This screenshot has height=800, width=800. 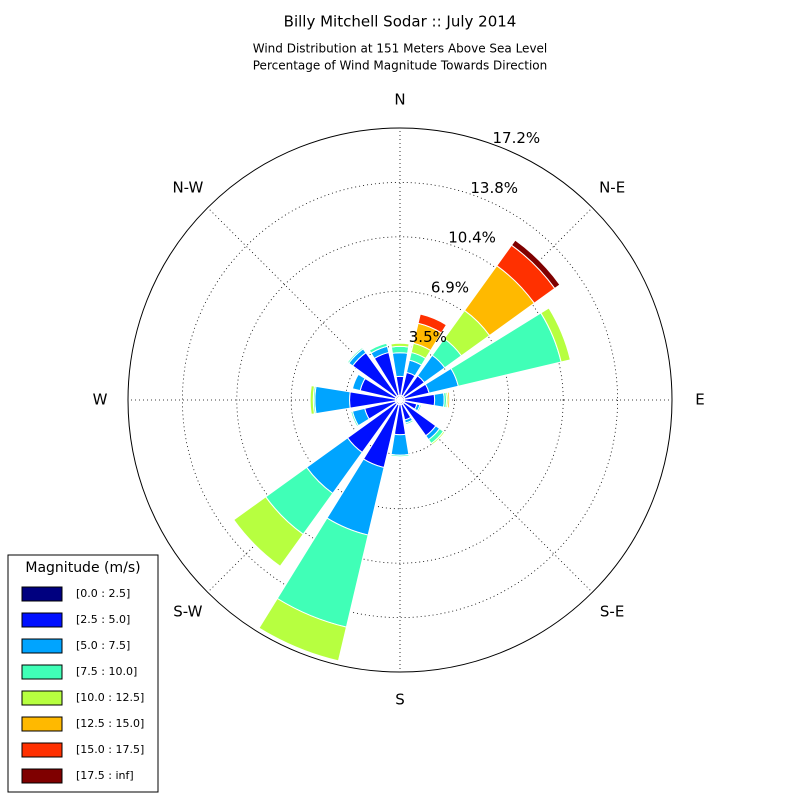 What do you see at coordinates (516, 138) in the screenshot?
I see `r-tick-label: 17.2%` at bounding box center [516, 138].